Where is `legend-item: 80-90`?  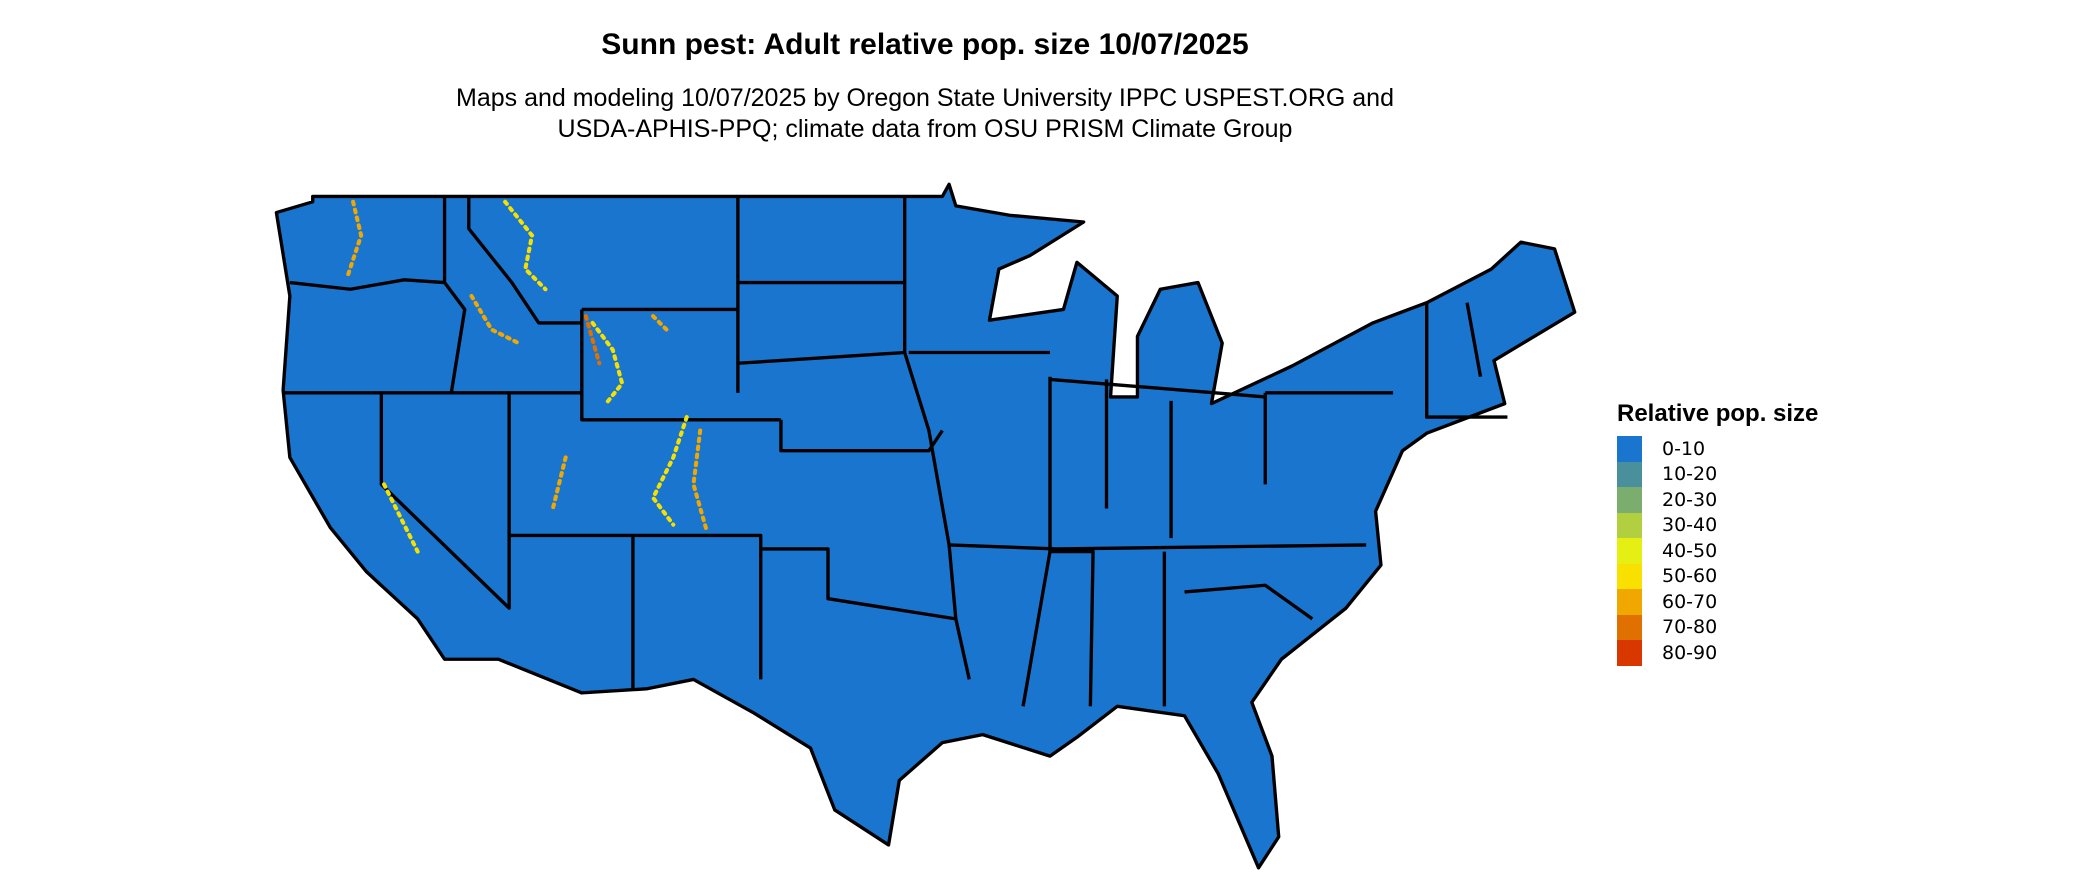 legend-item: 80-90 is located at coordinates (1717, 653).